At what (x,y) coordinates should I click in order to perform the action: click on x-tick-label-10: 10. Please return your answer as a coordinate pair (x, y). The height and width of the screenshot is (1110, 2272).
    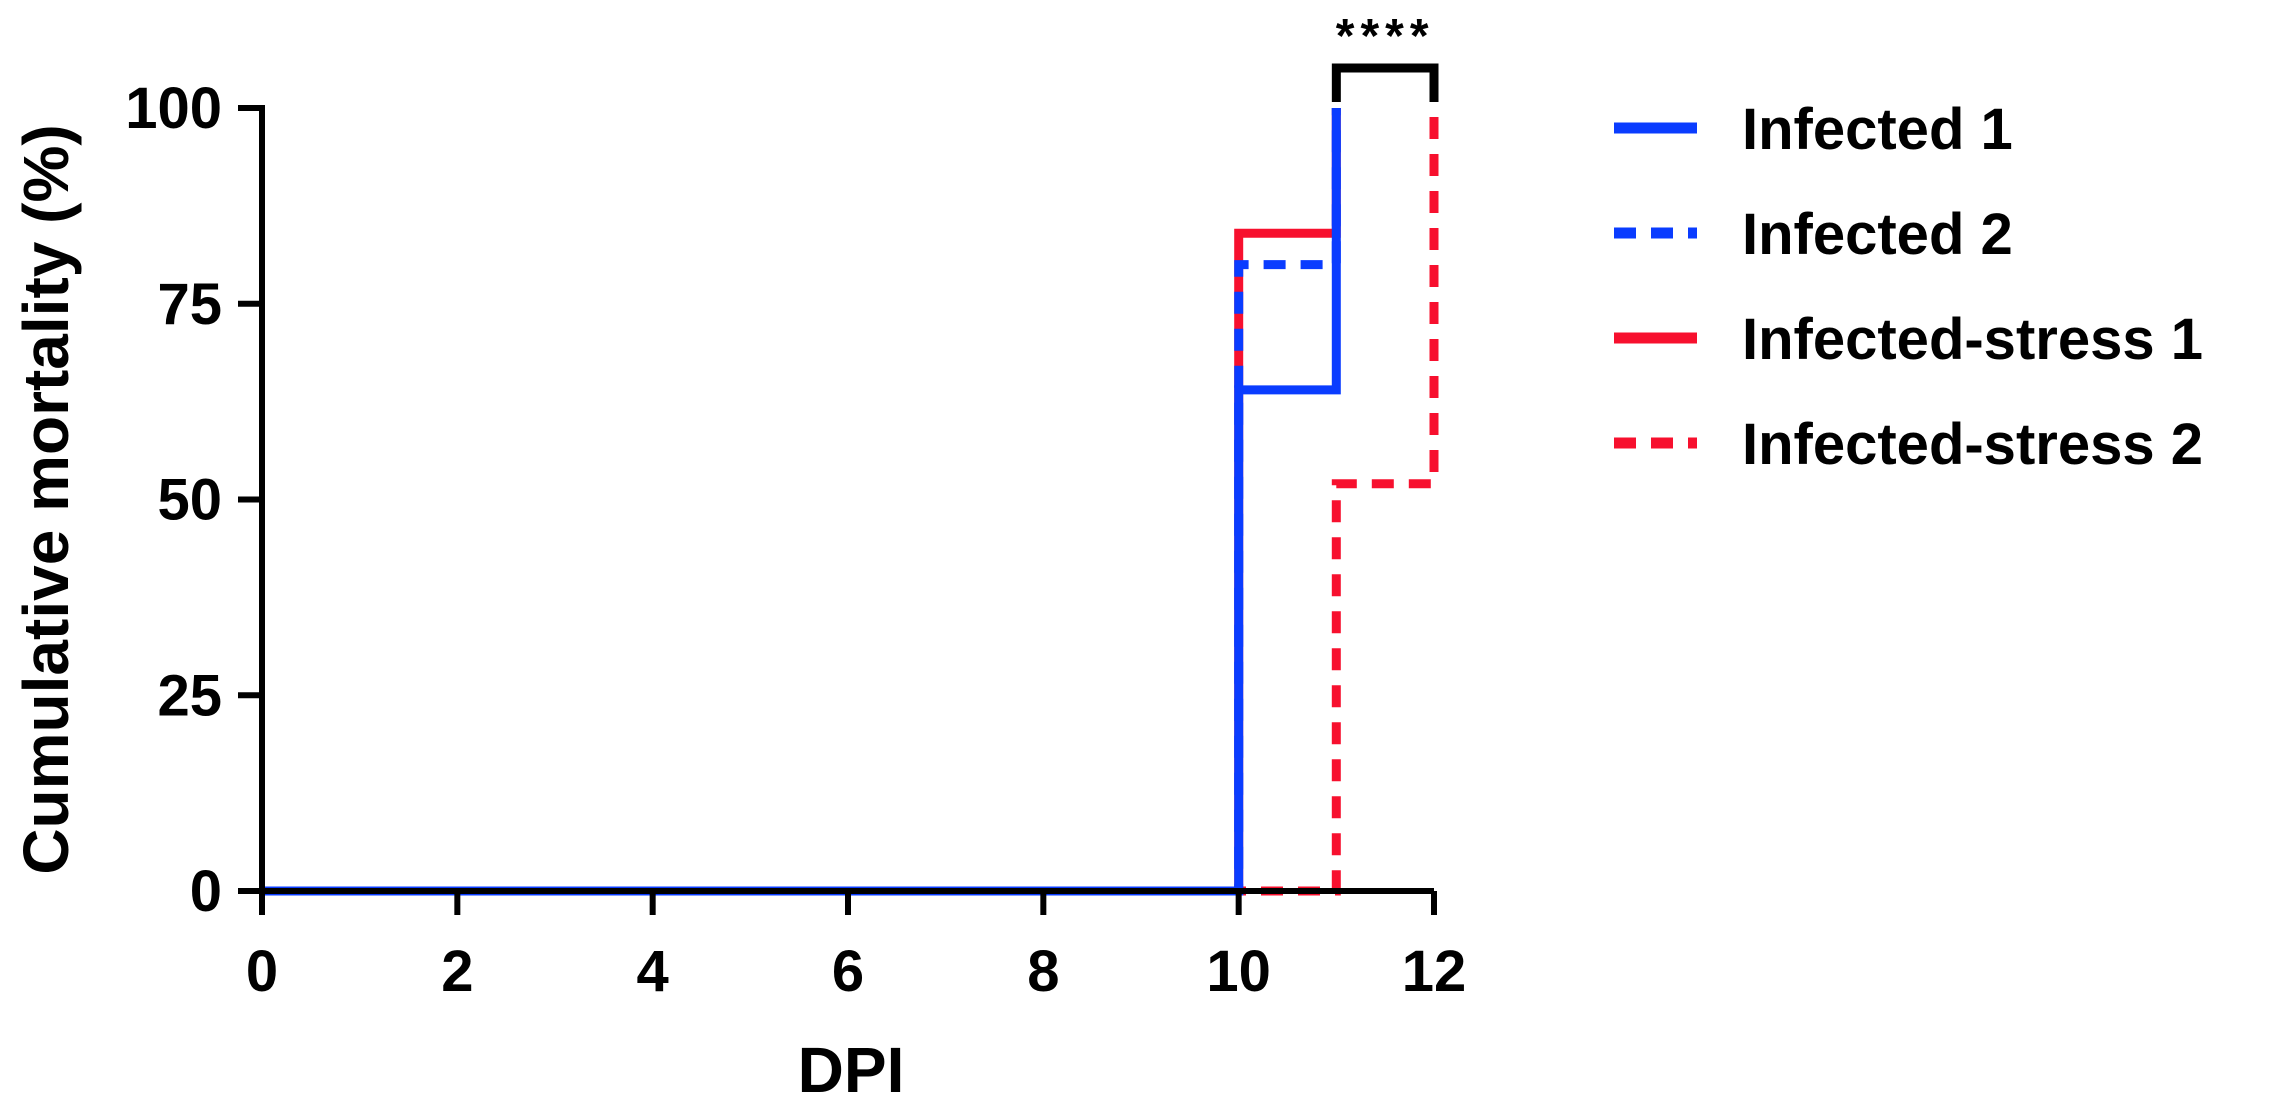
    Looking at the image, I should click on (1238, 971).